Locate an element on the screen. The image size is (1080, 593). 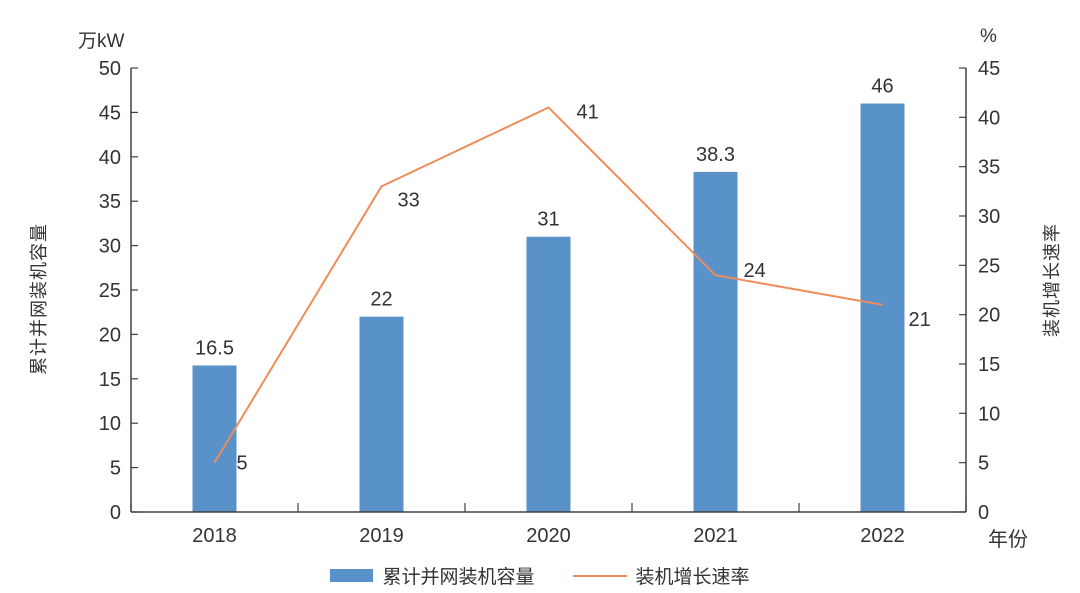
right-axis-tick-label-35: 35 is located at coordinates (989, 168).